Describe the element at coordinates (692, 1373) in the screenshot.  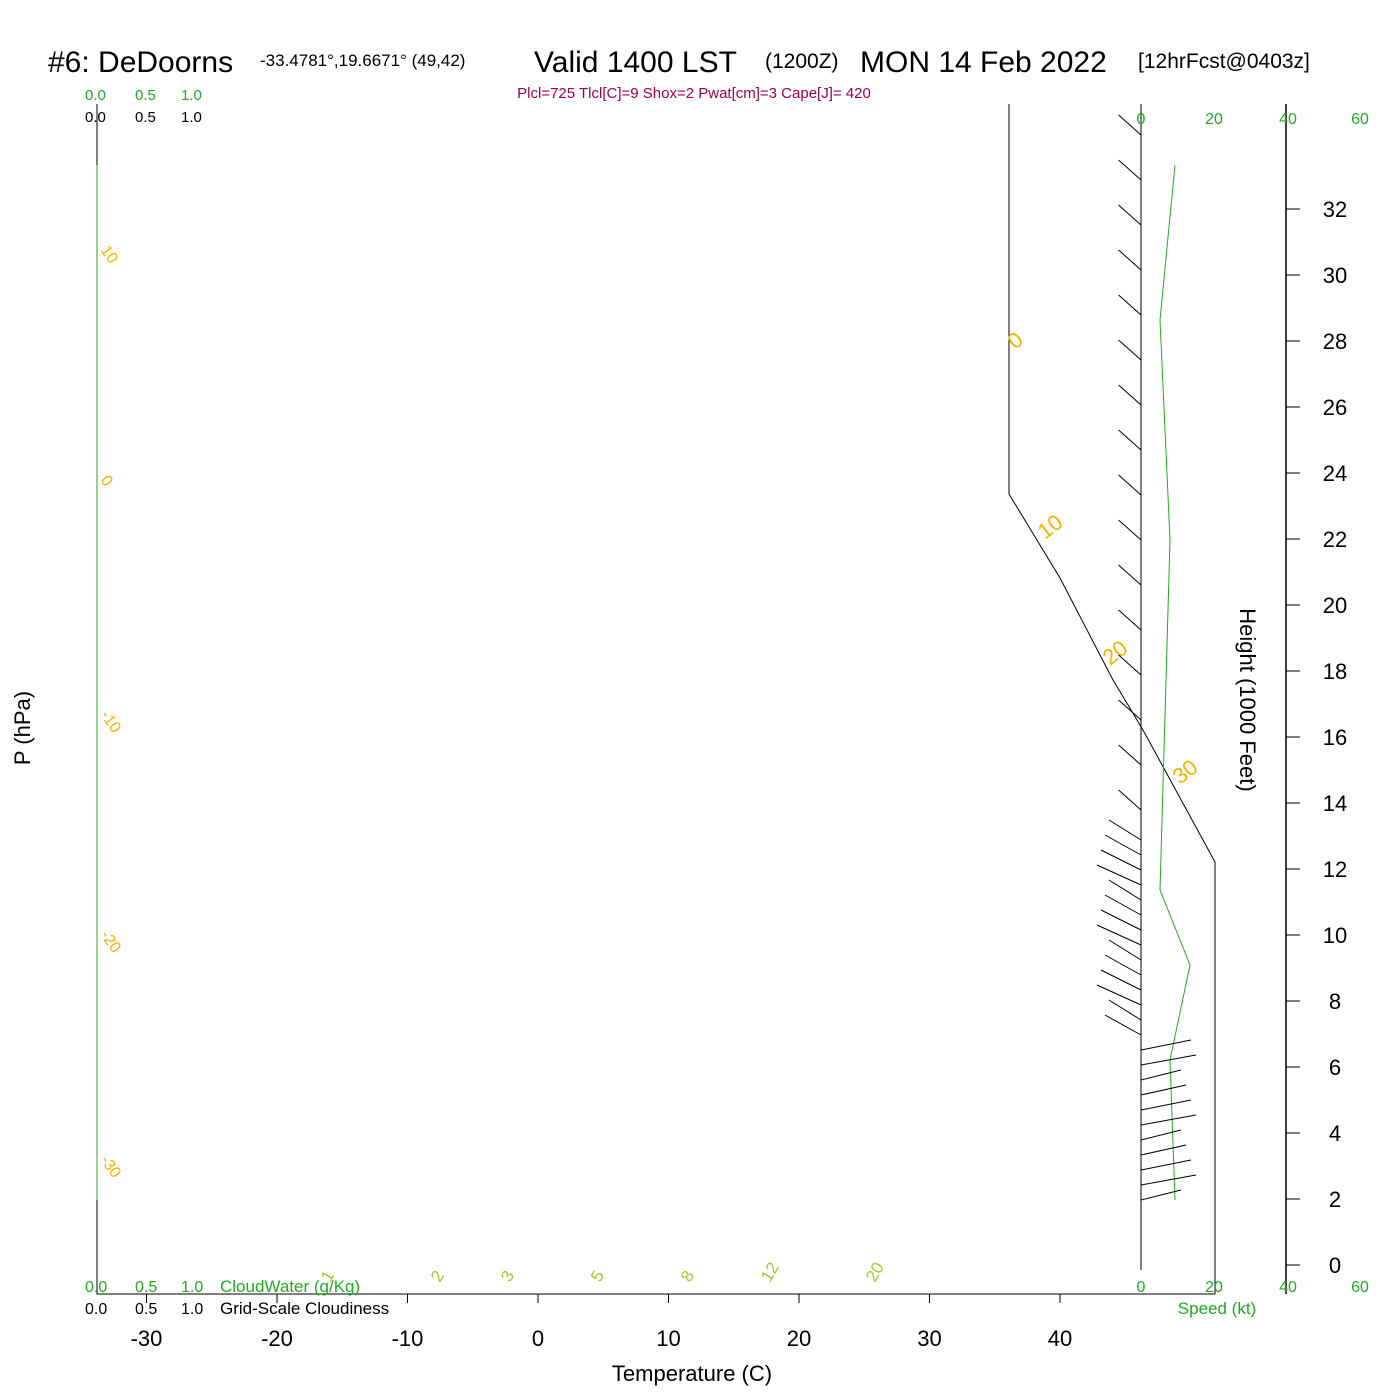
I see `x-axis-title: Temperature (C)` at that location.